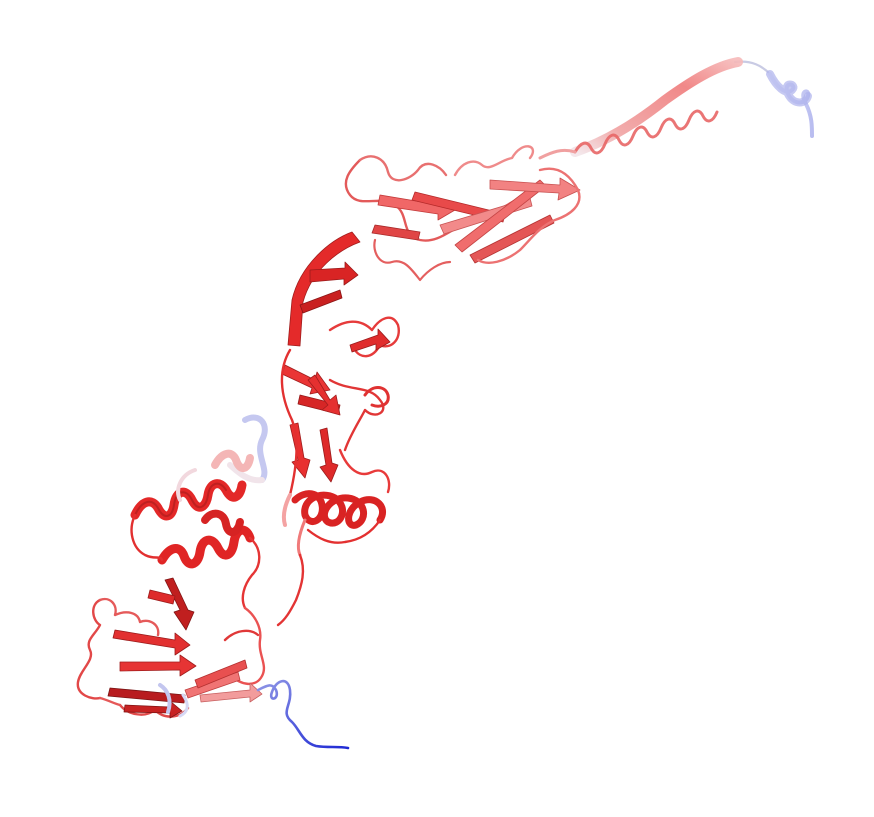  What do you see at coordinates (773, 99) in the screenshot?
I see `c-terminal-tail` at bounding box center [773, 99].